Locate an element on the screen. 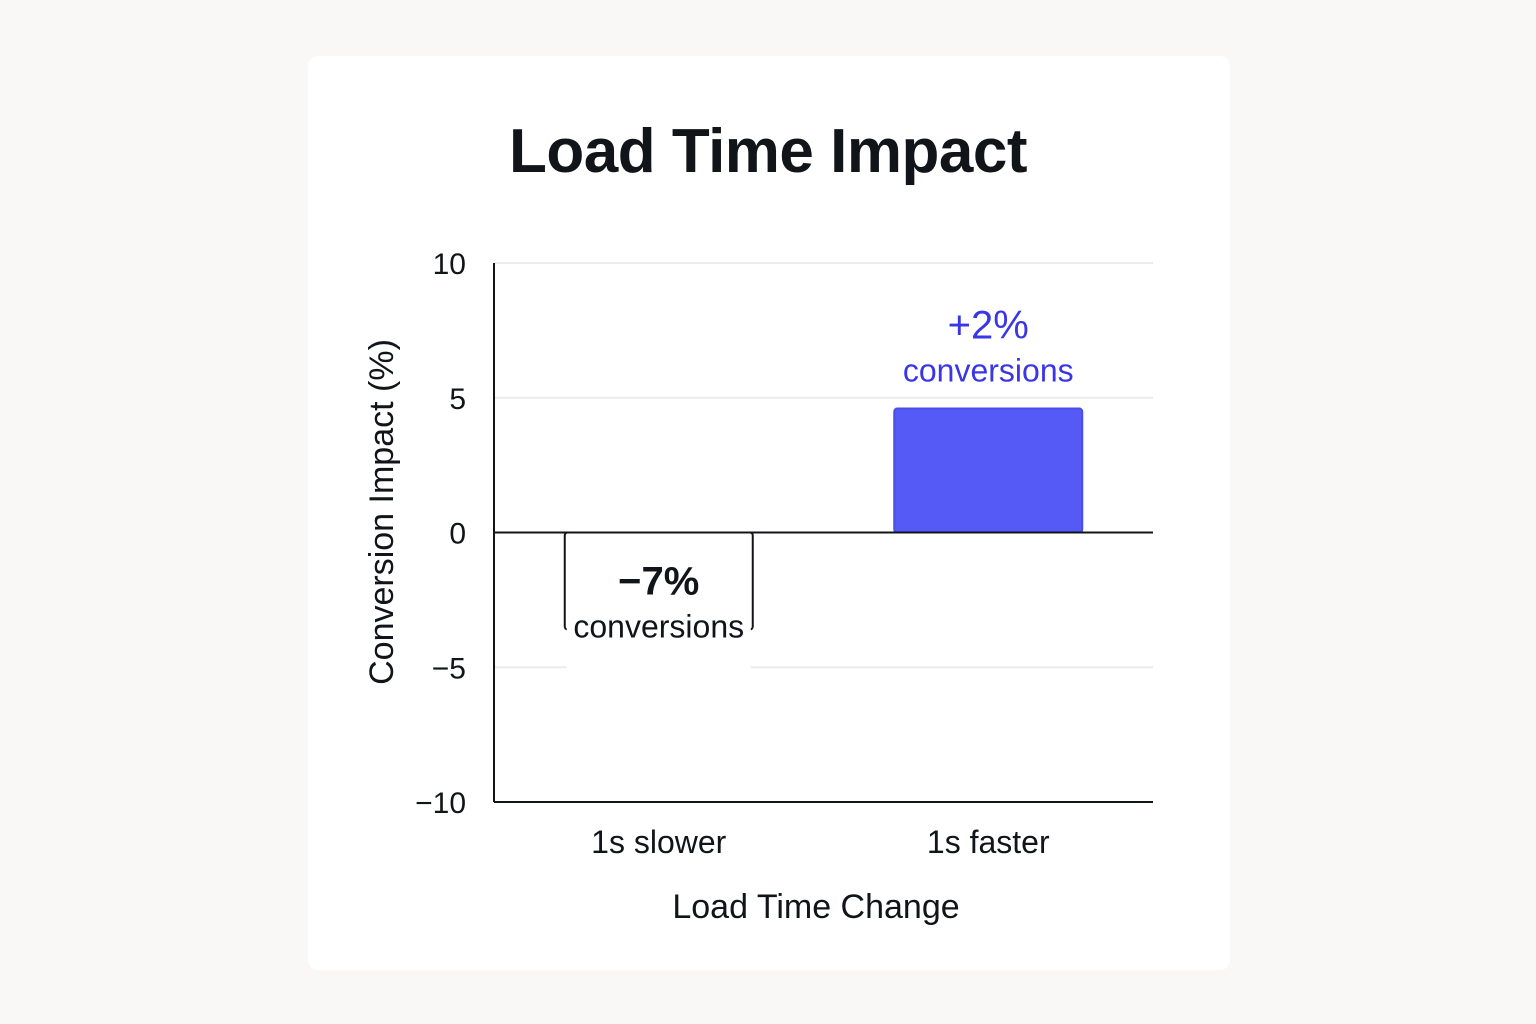  bar-1s-faster is located at coordinates (988, 470).